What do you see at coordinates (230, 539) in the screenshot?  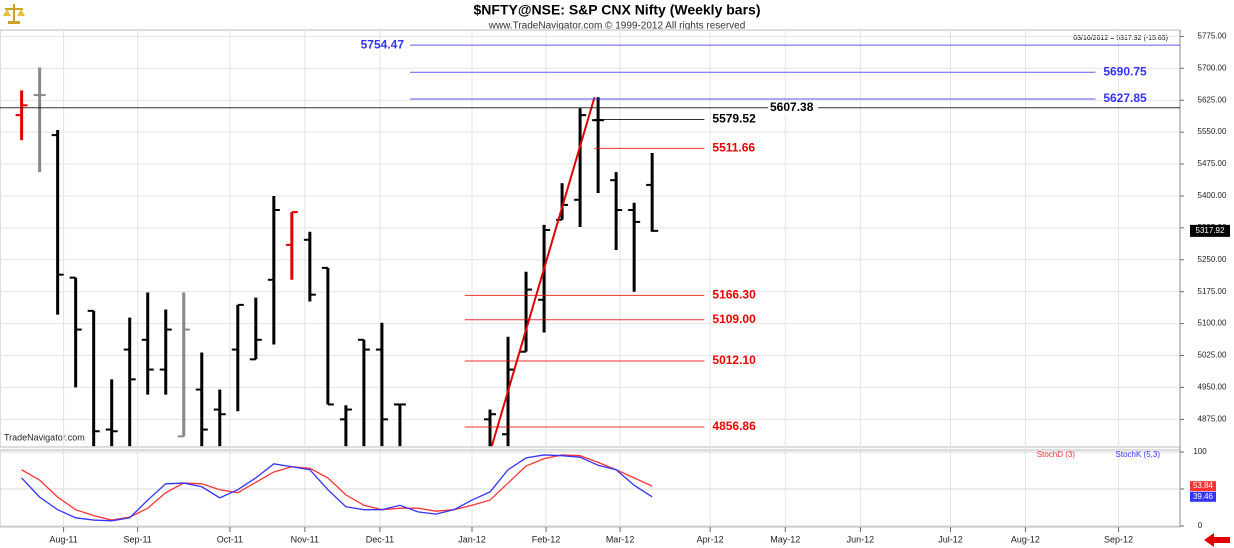 I see `x-tick-label: Oct-11` at bounding box center [230, 539].